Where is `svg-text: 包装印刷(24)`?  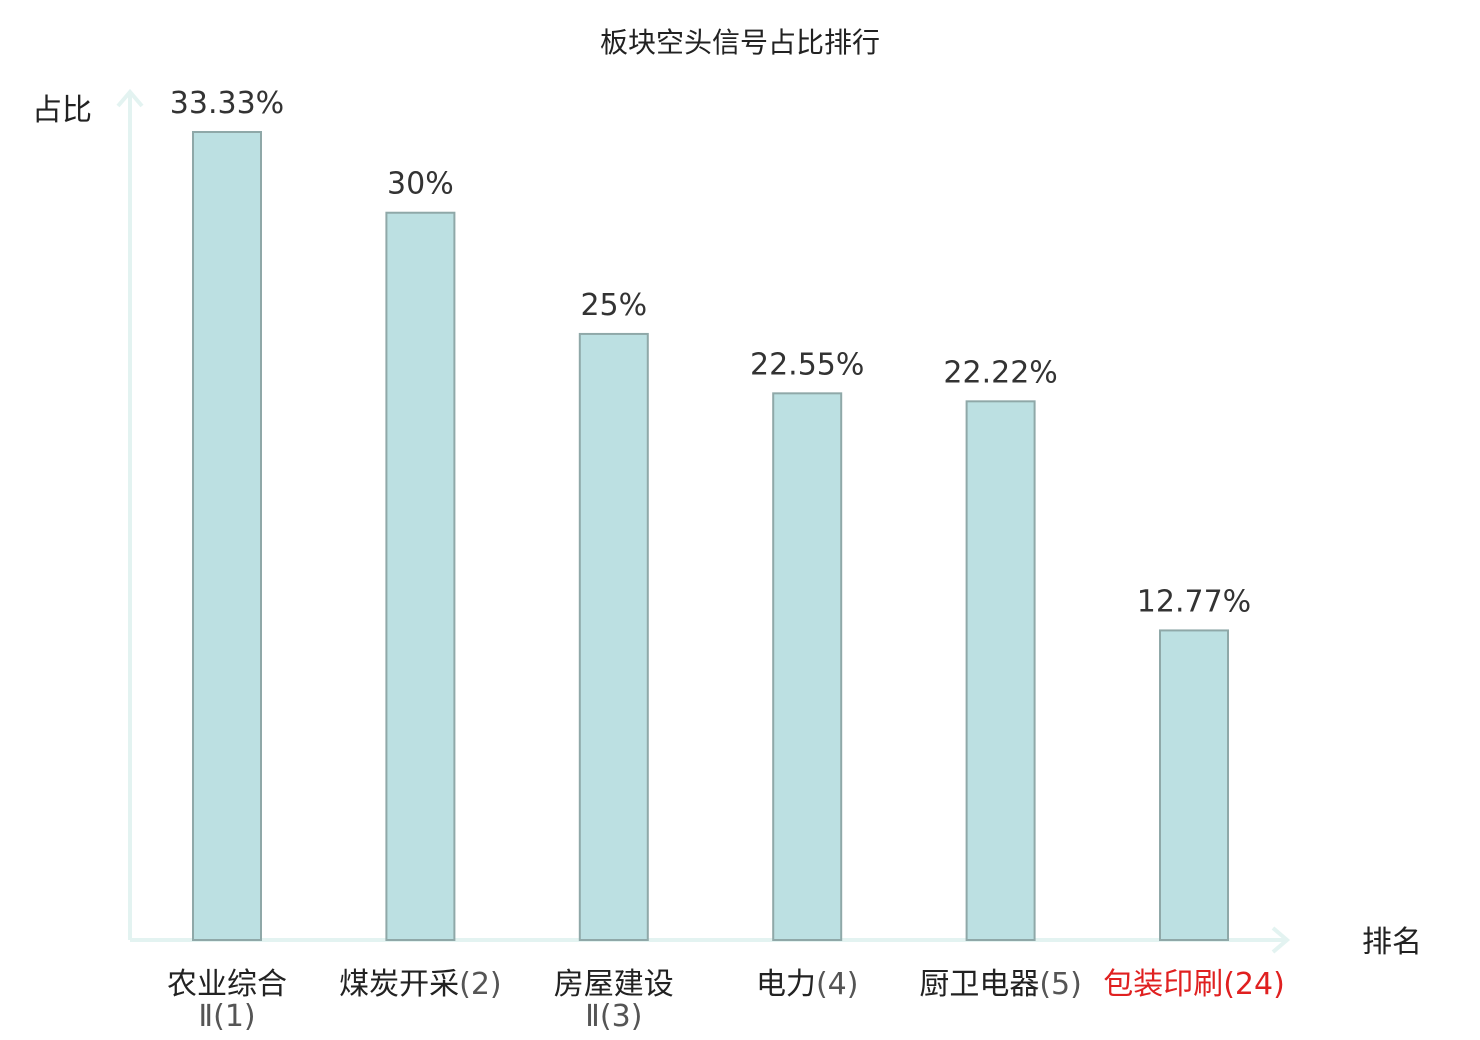
svg-text: 包装印刷(24) is located at coordinates (1194, 984).